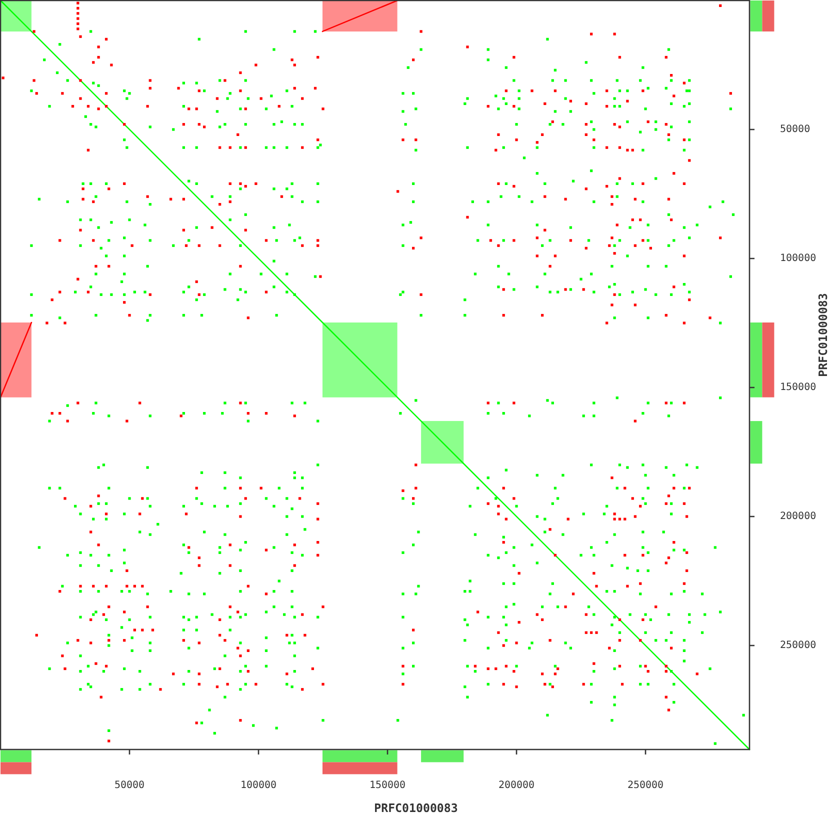  Describe the element at coordinates (798, 516) in the screenshot. I see `y-tick-label: 200000` at that location.